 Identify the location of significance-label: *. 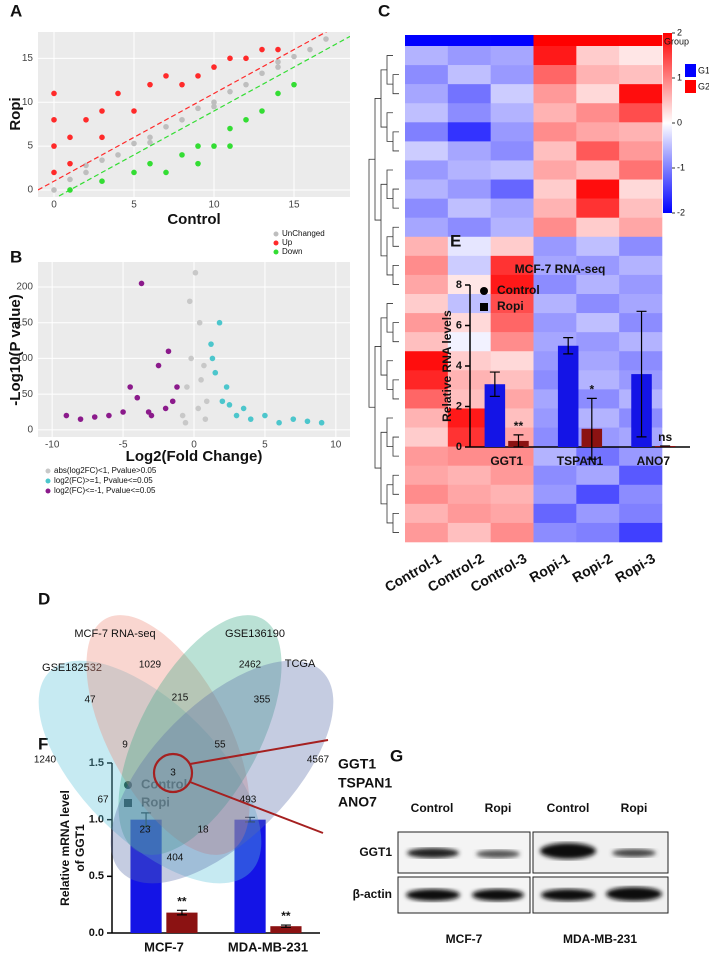
(591, 390).